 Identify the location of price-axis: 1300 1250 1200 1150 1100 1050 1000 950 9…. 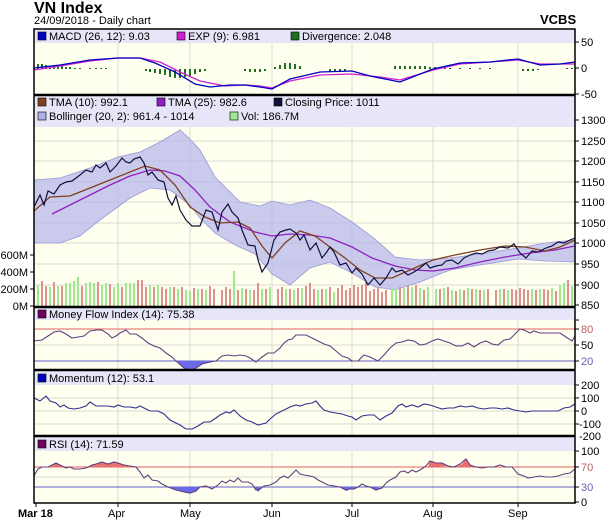
(593, 213).